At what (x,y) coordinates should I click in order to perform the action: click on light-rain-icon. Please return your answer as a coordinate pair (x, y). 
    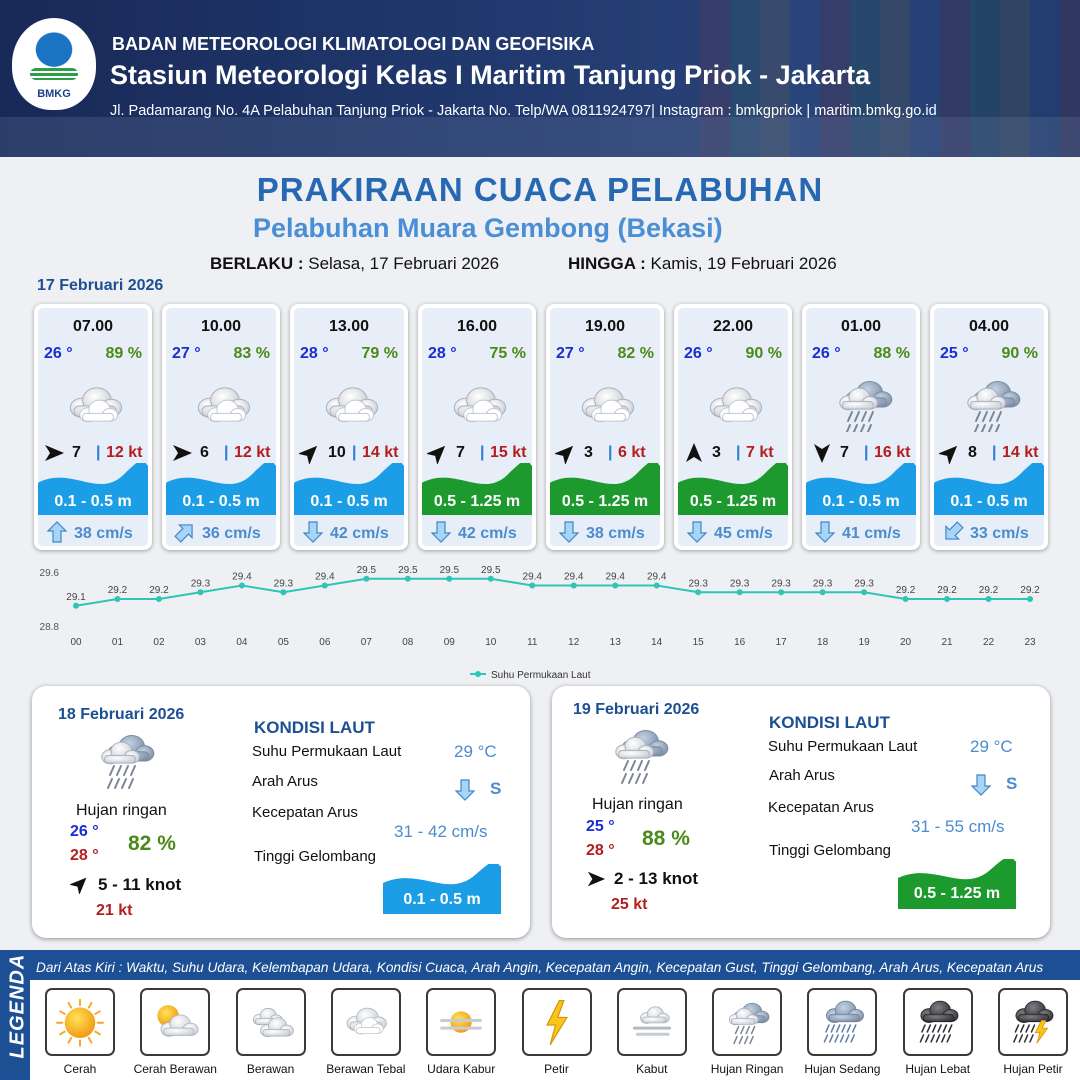
    Looking at the image, I should click on (994, 406).